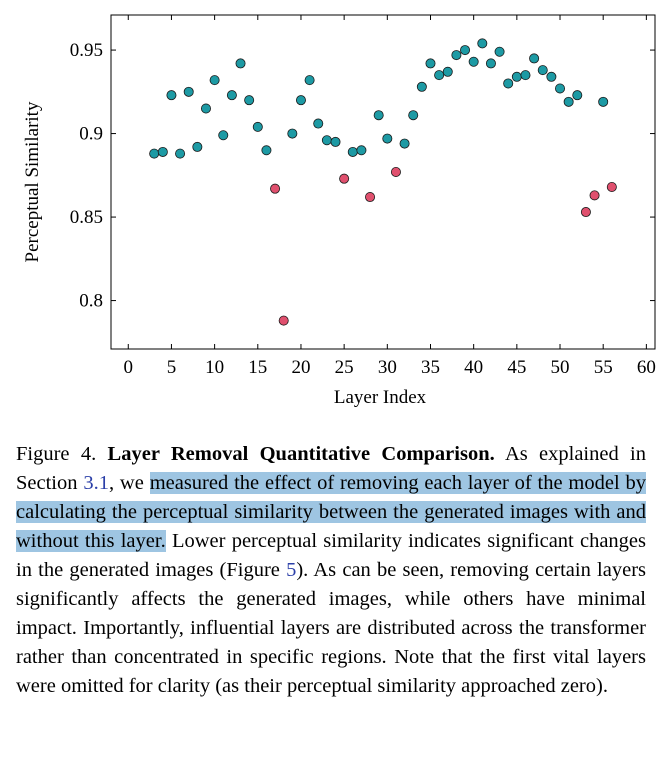 The height and width of the screenshot is (762, 658). What do you see at coordinates (291, 570) in the screenshot?
I see `figure-reference-link: 5` at bounding box center [291, 570].